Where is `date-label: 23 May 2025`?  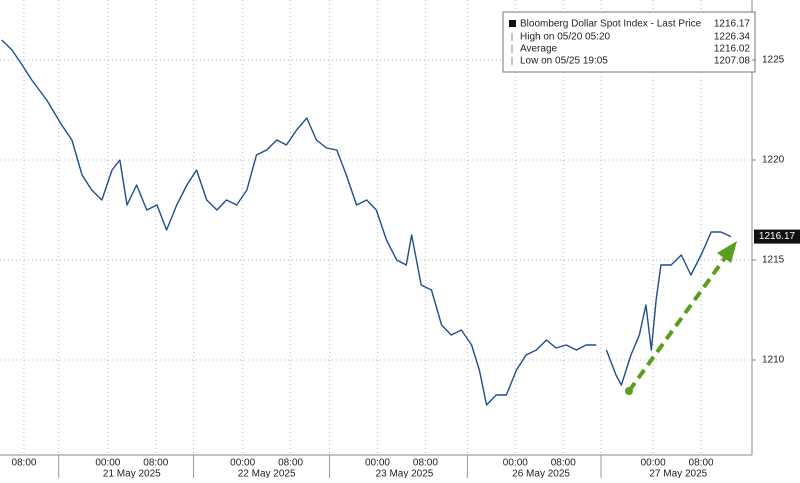
date-label: 23 May 2025 is located at coordinates (405, 473).